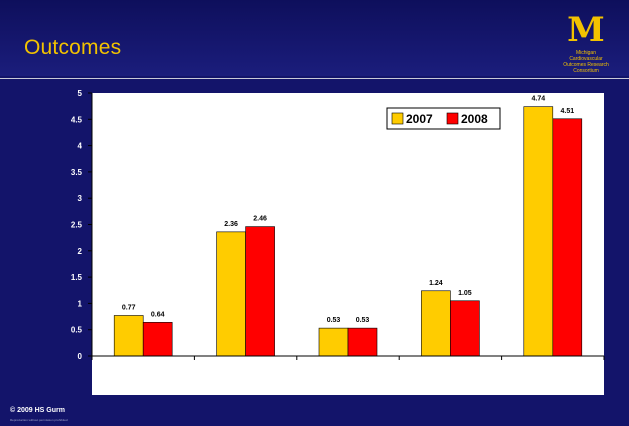  What do you see at coordinates (158, 314) in the screenshot?
I see `data-label-2008-0: 0.64` at bounding box center [158, 314].